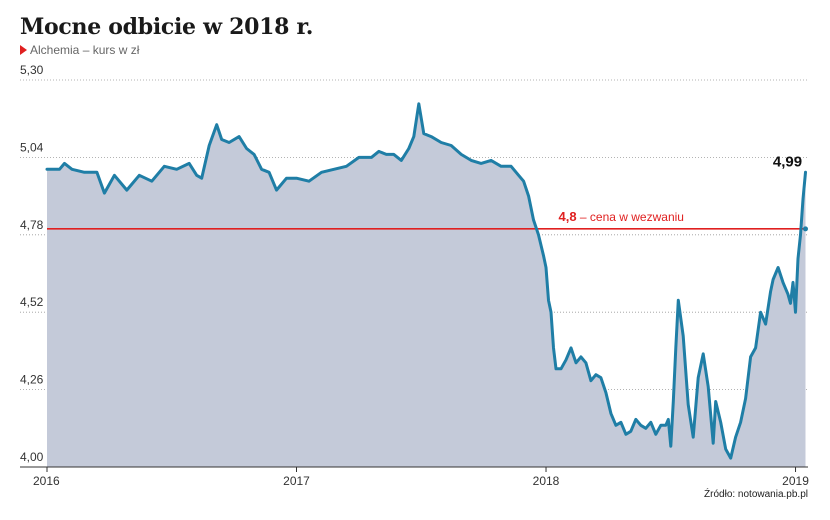 This screenshot has width=830, height=520. What do you see at coordinates (806, 229) in the screenshot?
I see `reference-point` at bounding box center [806, 229].